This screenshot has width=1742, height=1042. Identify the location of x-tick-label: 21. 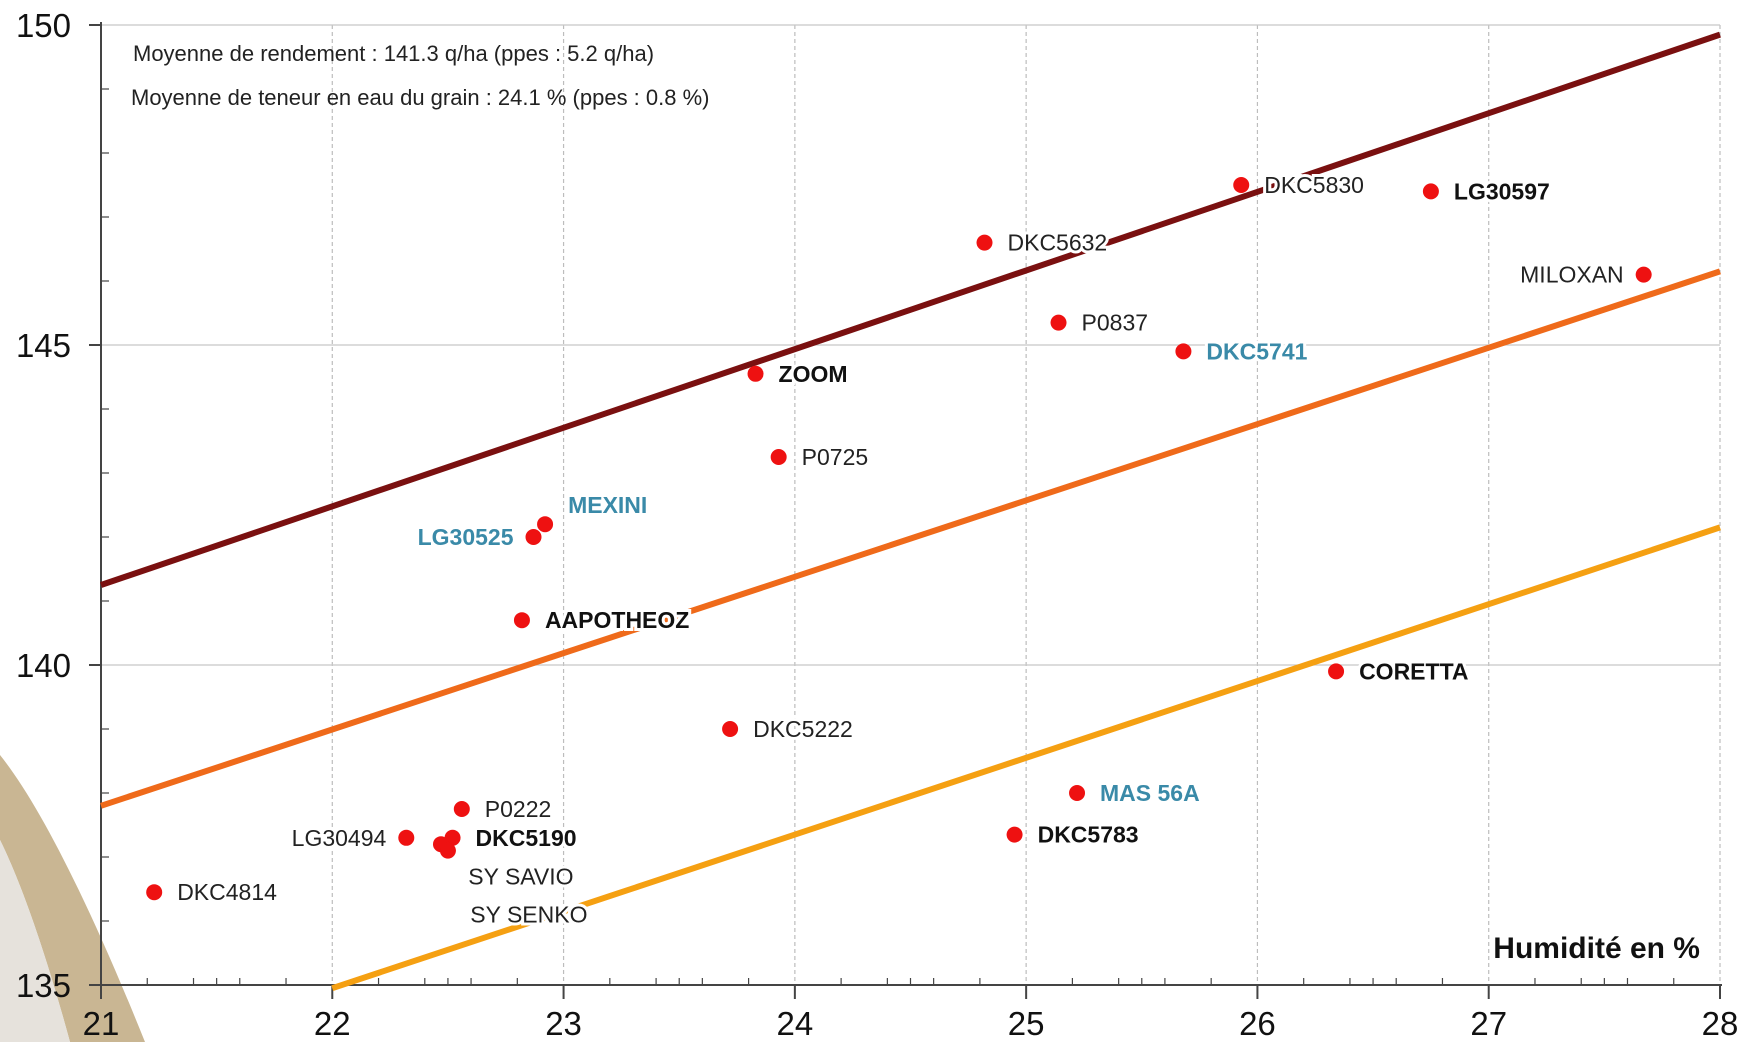
(101, 1023).